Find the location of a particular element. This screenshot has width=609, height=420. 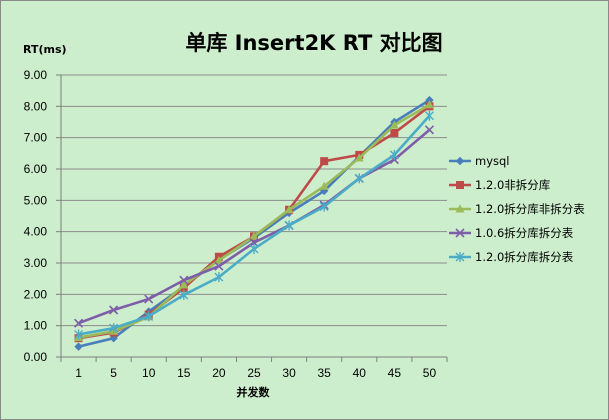

x-tick-label: 30 is located at coordinates (289, 373).